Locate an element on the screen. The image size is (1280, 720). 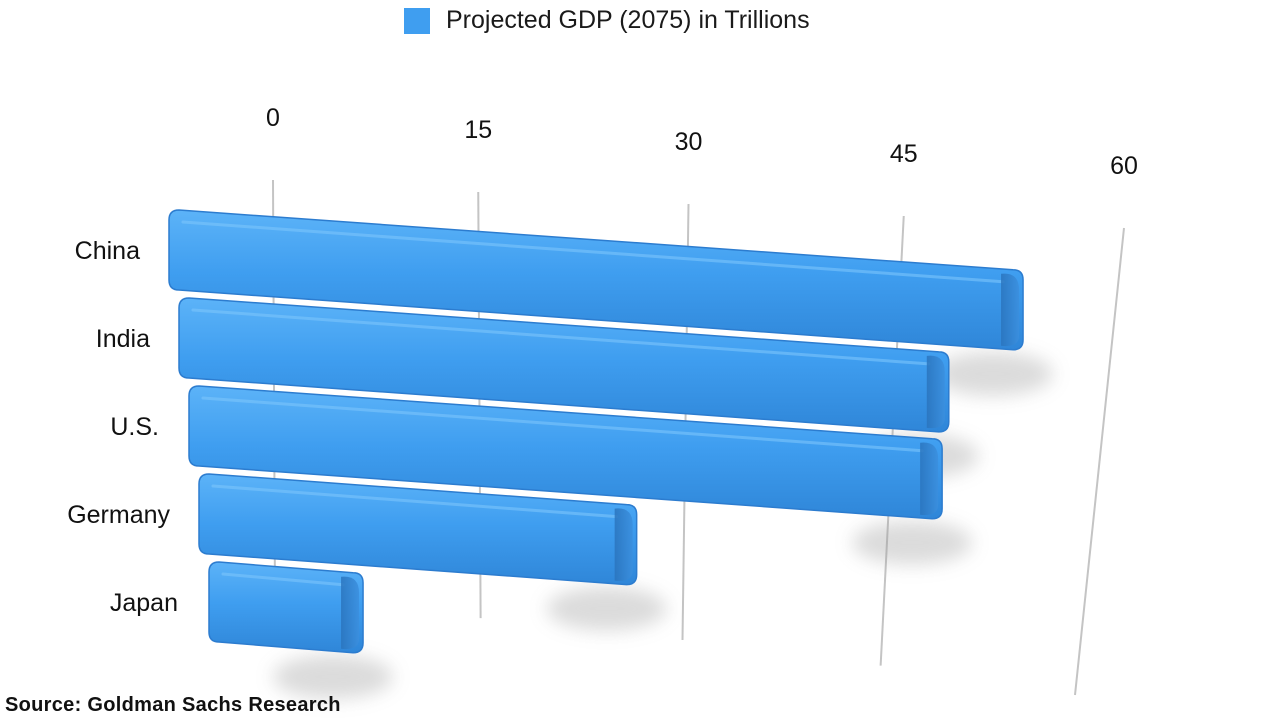
y-category-label: Japan is located at coordinates (144, 603).